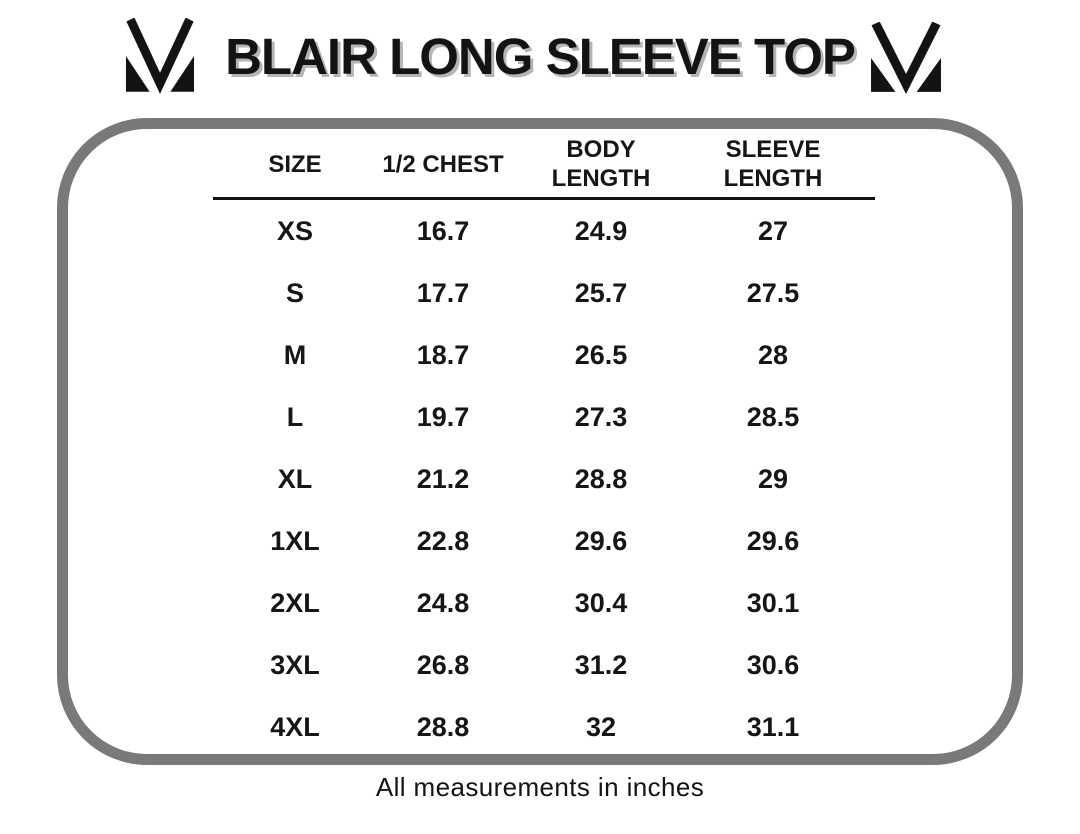 The height and width of the screenshot is (834, 1080). I want to click on column-header-half-chest: 1/2 CHEST, so click(443, 164).